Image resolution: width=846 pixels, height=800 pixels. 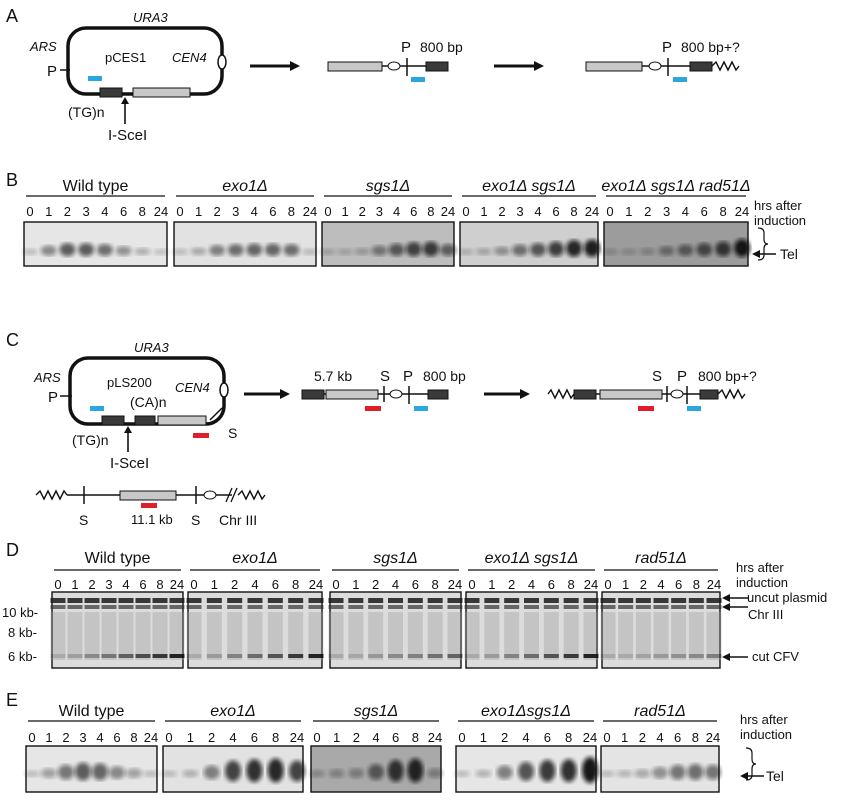 I want to click on strain-title-rad51: rad51Δ, so click(x=661, y=558).